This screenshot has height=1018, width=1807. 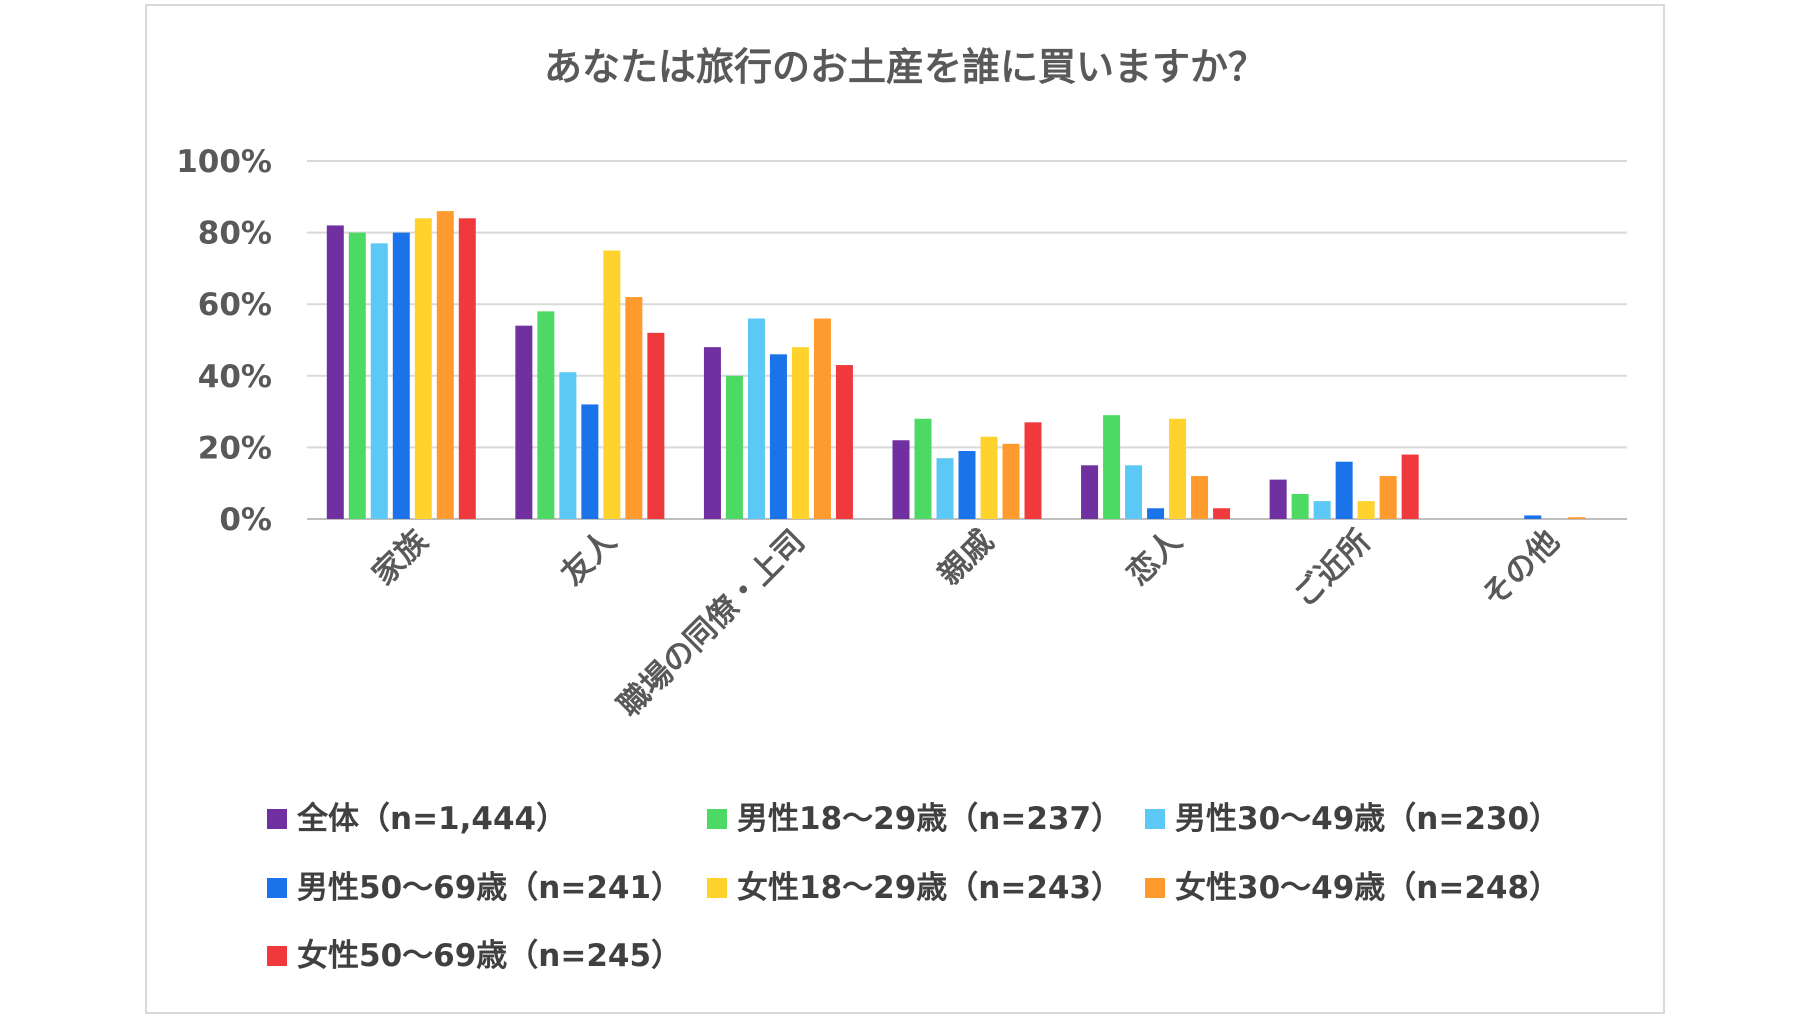 I want to click on legend-label: 女性30～49歳（n=248）, so click(x=1367, y=888).